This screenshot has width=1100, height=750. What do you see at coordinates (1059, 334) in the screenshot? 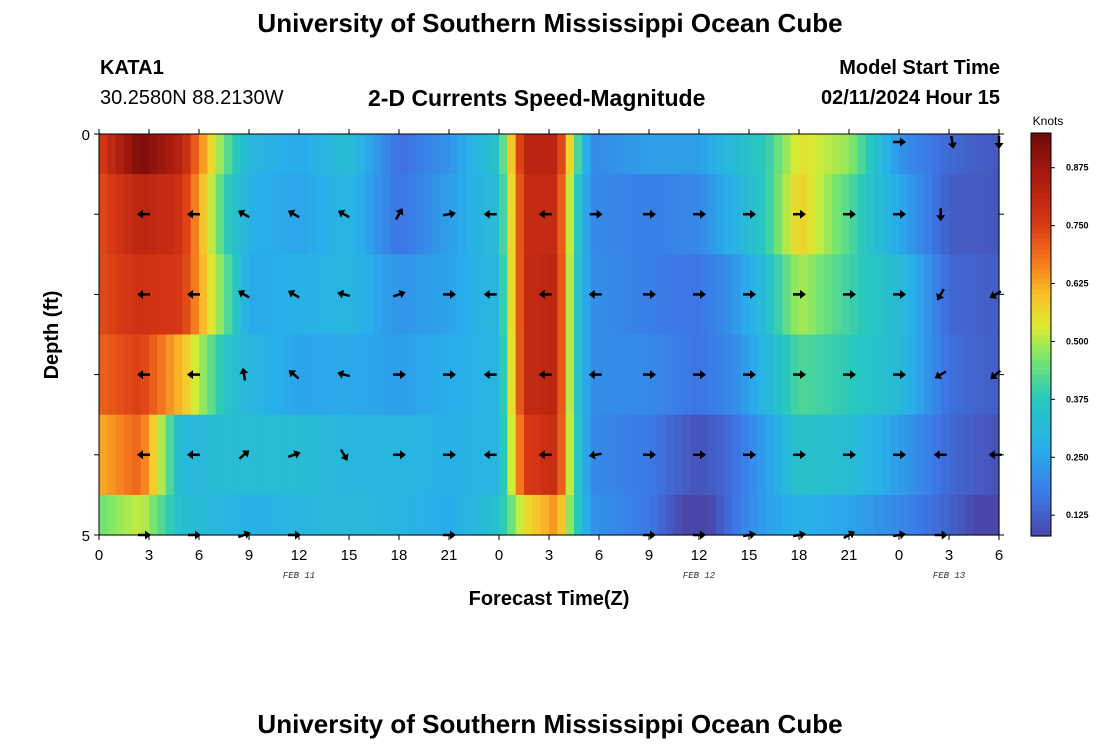
I see `colorbar: 0.125 0.250 0.375 0.500 0.625 0.750 0.875` at bounding box center [1059, 334].